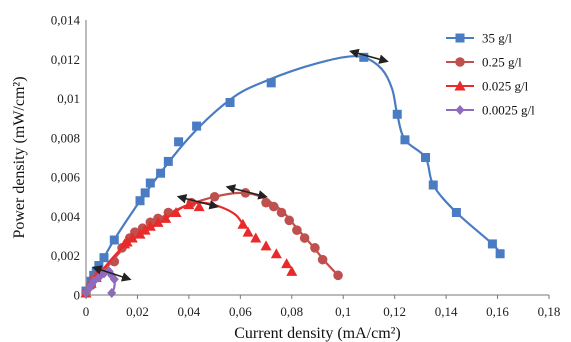  What do you see at coordinates (66, 20) in the screenshot?
I see `y-tick-label: 0,014` at bounding box center [66, 20].